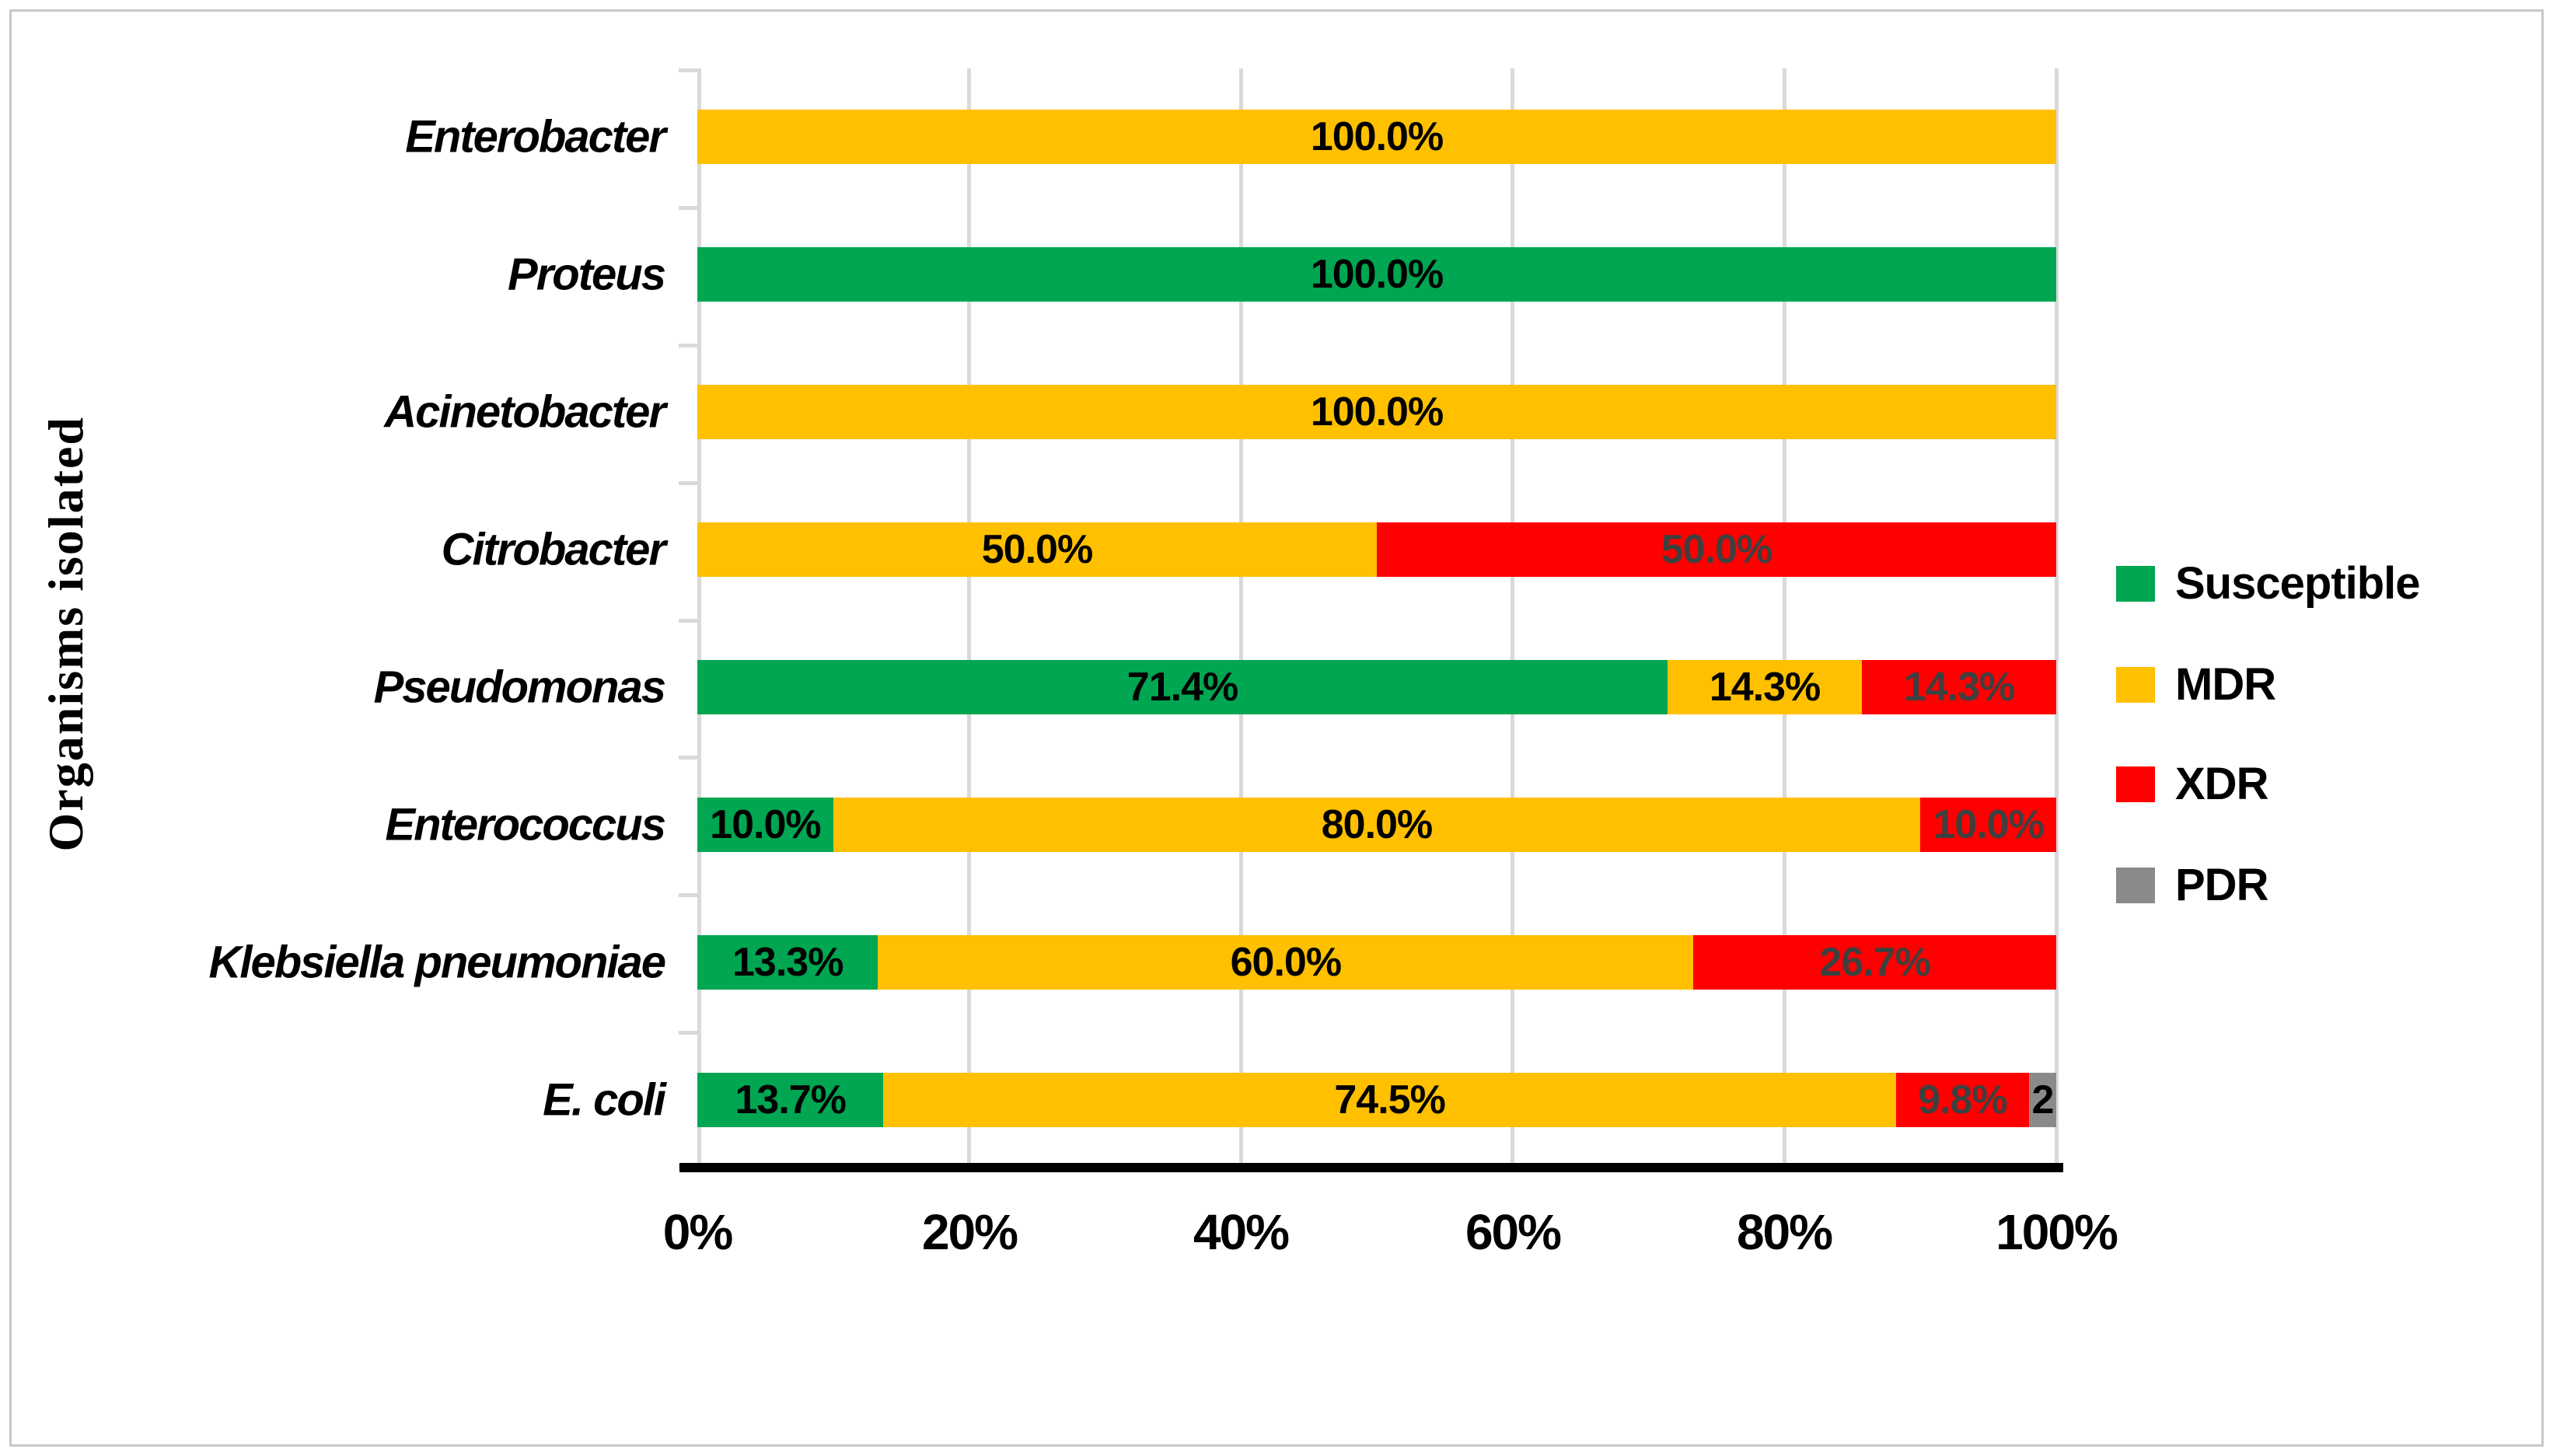 The image size is (2553, 1456). I want to click on data-label: 71.4%, so click(1182, 687).